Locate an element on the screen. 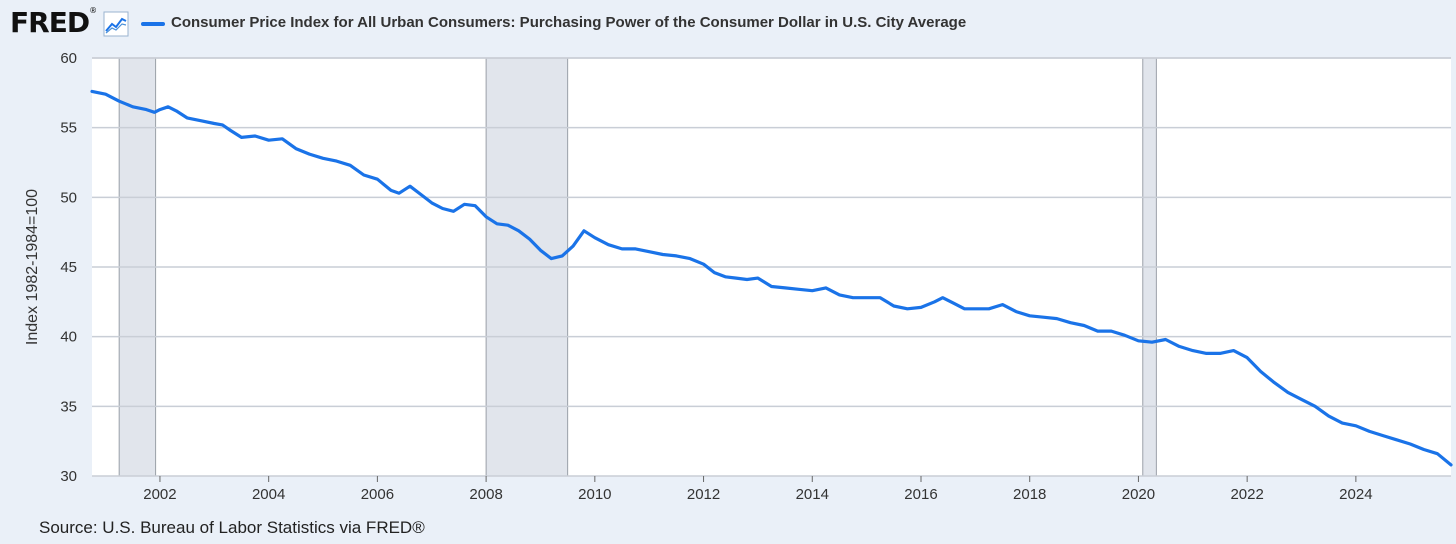  x-tick-label: 2014 is located at coordinates (812, 494).